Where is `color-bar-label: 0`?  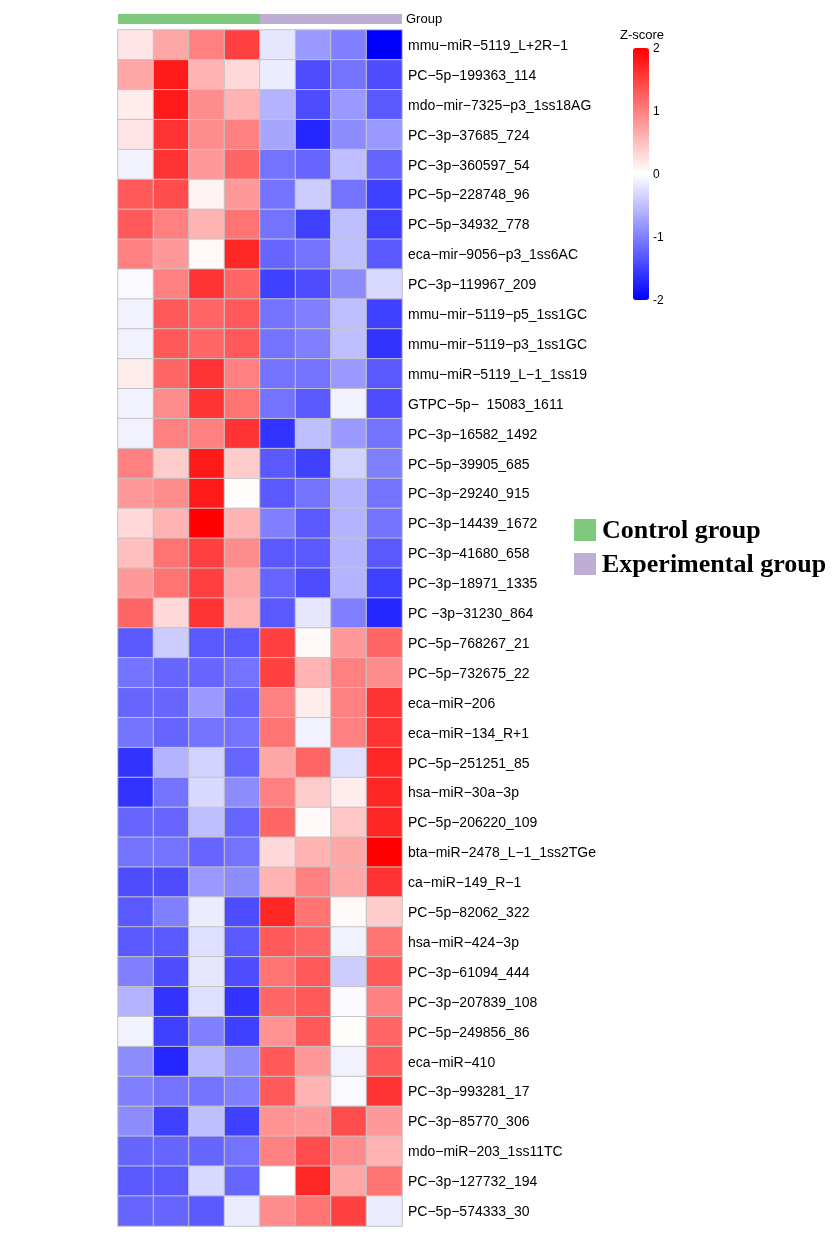
color-bar-label: 0 is located at coordinates (656, 174).